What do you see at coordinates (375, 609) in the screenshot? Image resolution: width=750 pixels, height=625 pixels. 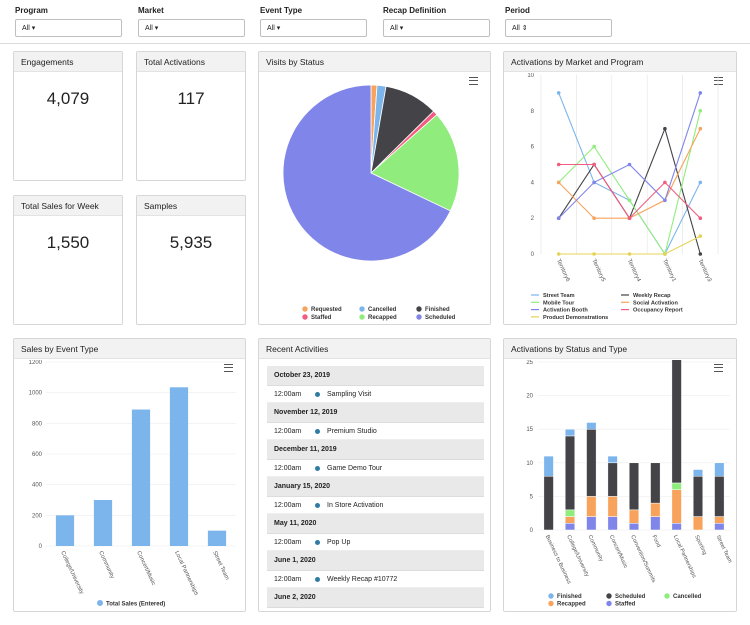 I see `activity-row: 12:00amActivation Booth #10702` at bounding box center [375, 609].